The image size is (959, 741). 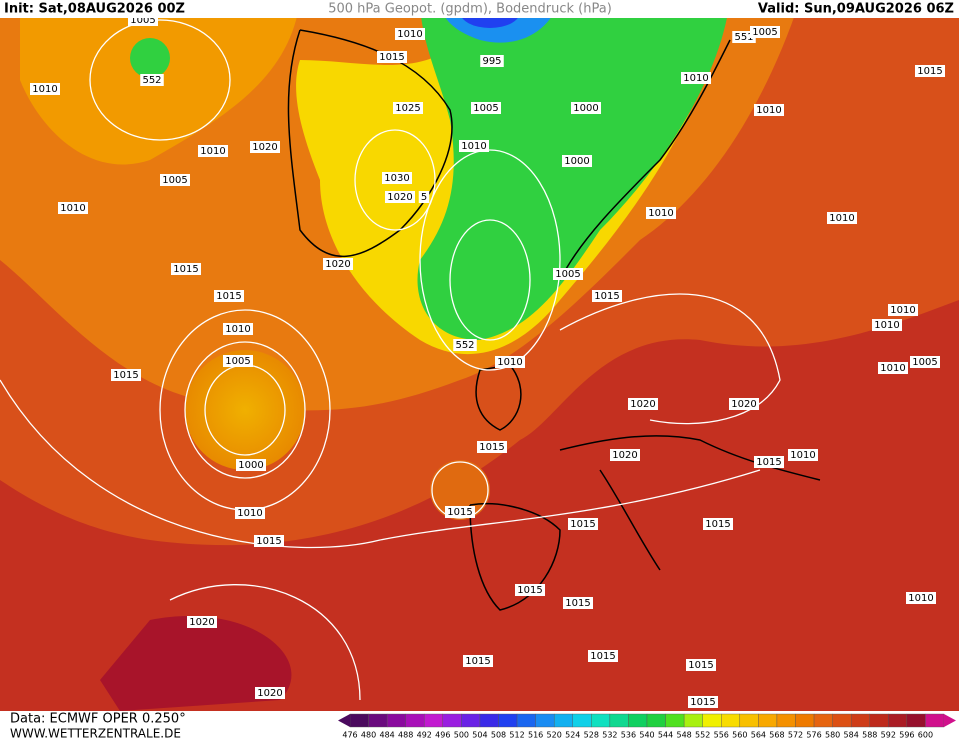 What do you see at coordinates (368, 735) in the screenshot?
I see `colorbar-tick-label: 480` at bounding box center [368, 735].